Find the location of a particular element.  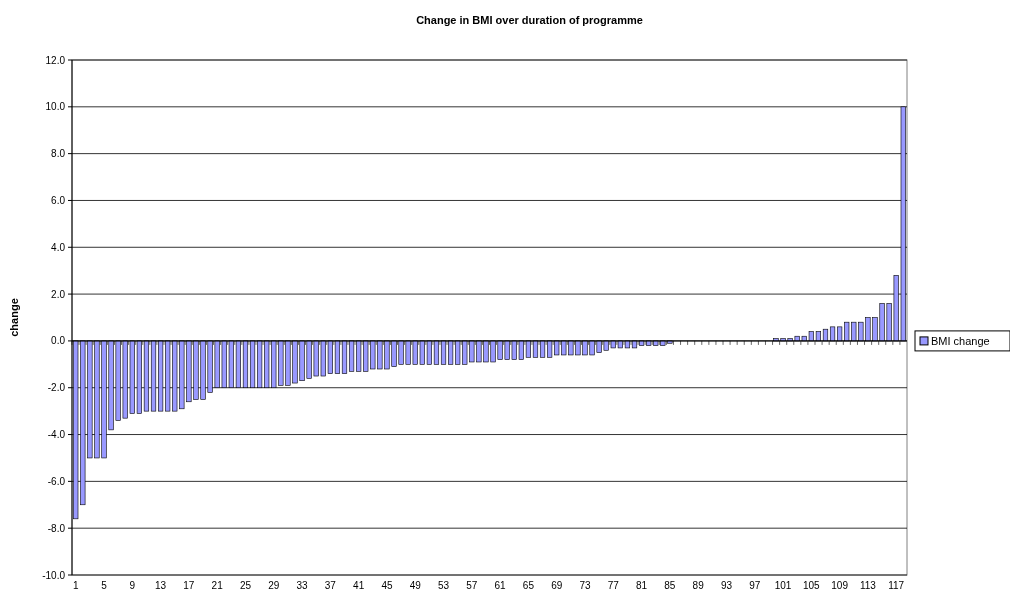

x-tick-label: 17 is located at coordinates (189, 585).